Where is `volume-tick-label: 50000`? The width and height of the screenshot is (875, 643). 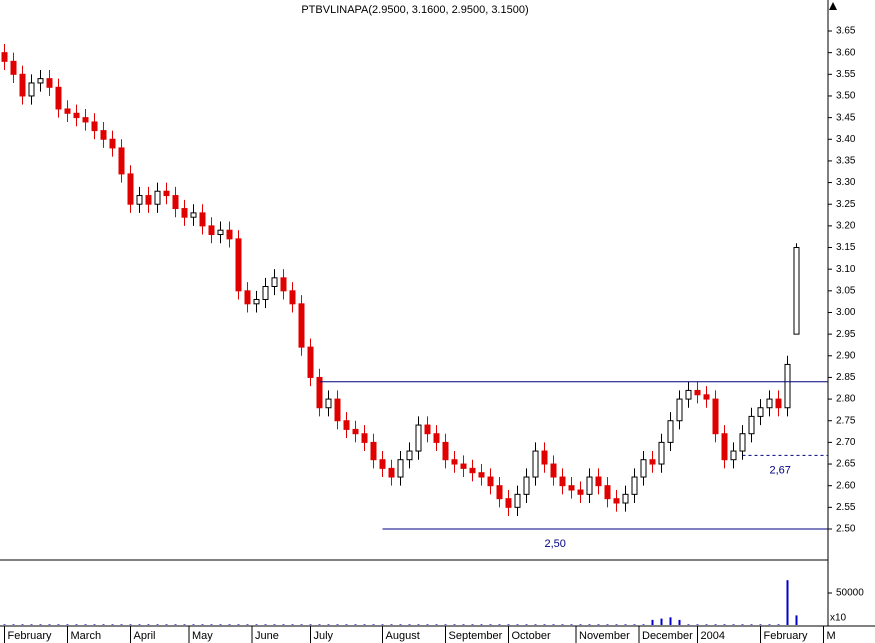 volume-tick-label: 50000 is located at coordinates (850, 593).